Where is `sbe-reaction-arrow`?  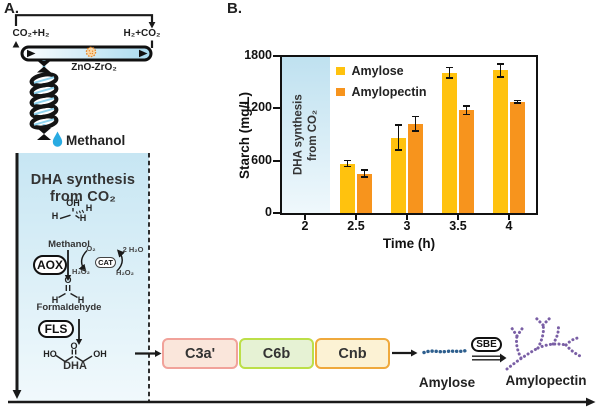 sbe-reaction-arrow is located at coordinates (489, 358).